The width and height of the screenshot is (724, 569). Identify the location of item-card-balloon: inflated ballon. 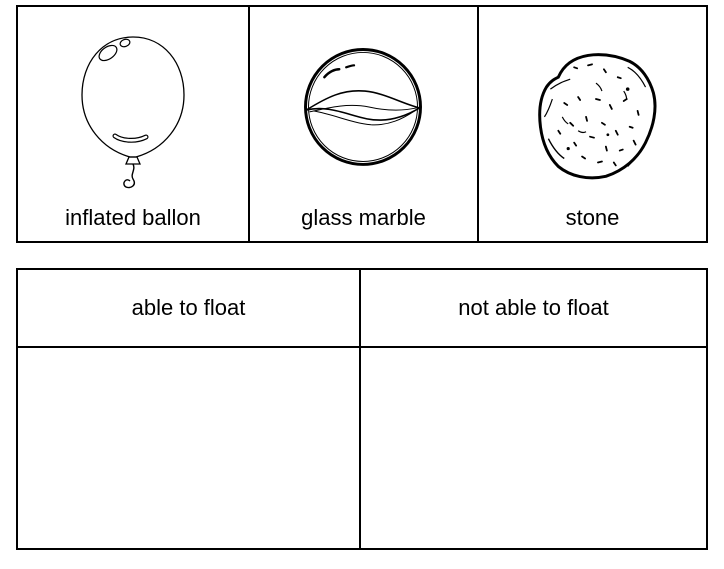
(133, 124).